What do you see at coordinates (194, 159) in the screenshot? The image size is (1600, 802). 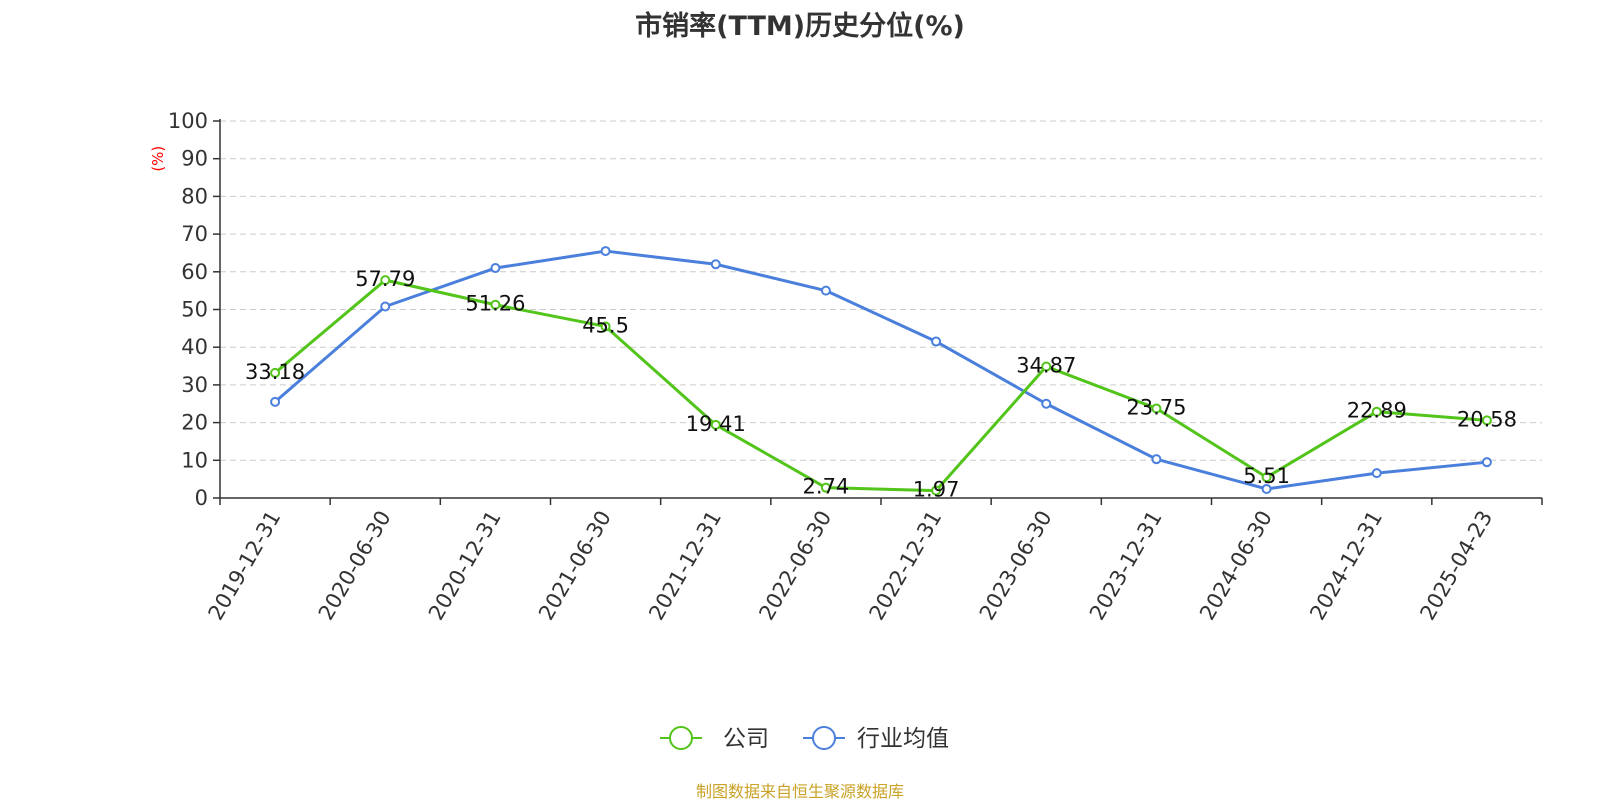 I see `y-tick-label: 90` at bounding box center [194, 159].